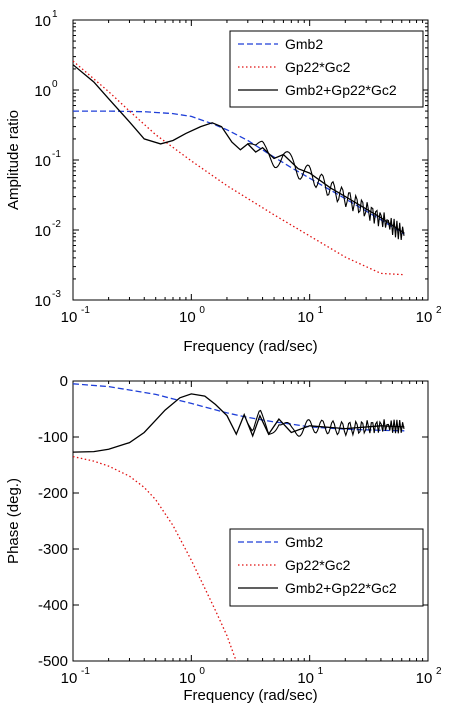 The height and width of the screenshot is (708, 451). I want to click on y-tick-label: -500, so click(53, 661).